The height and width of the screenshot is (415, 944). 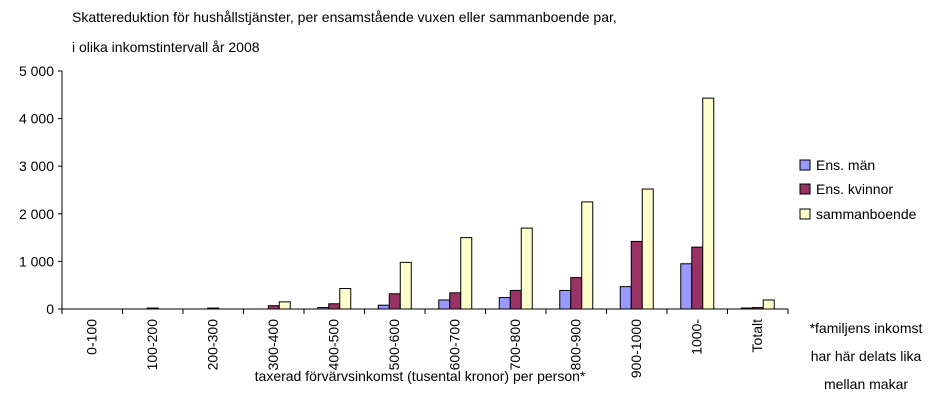 What do you see at coordinates (866, 356) in the screenshot?
I see `note: har här delats lika` at bounding box center [866, 356].